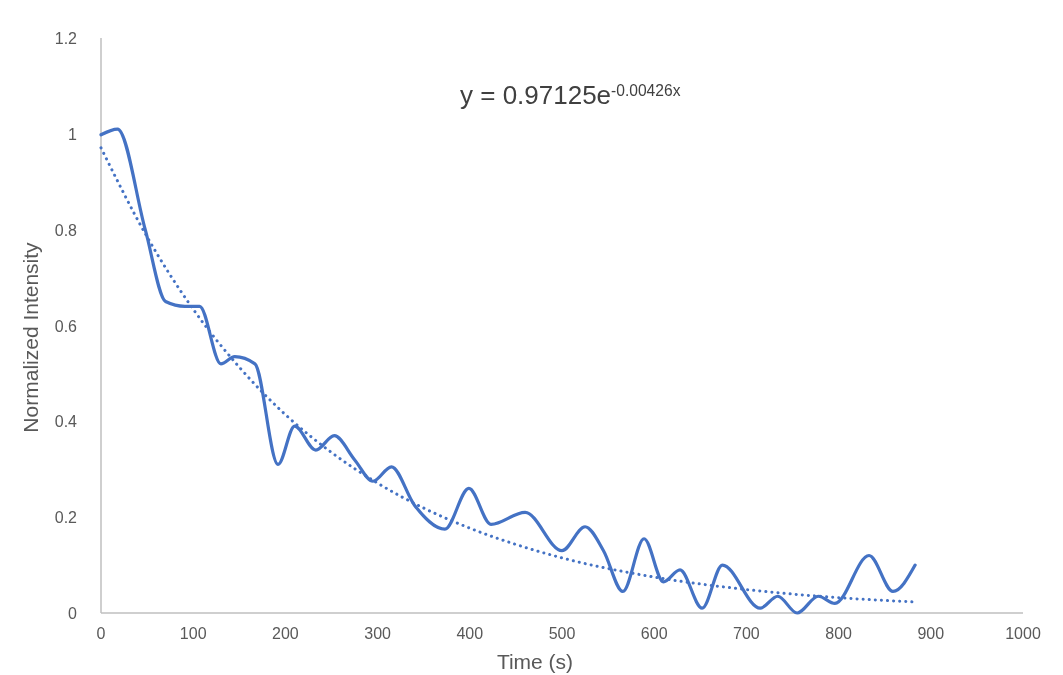 The height and width of the screenshot is (675, 1063). I want to click on x-tick-label: 100, so click(193, 633).